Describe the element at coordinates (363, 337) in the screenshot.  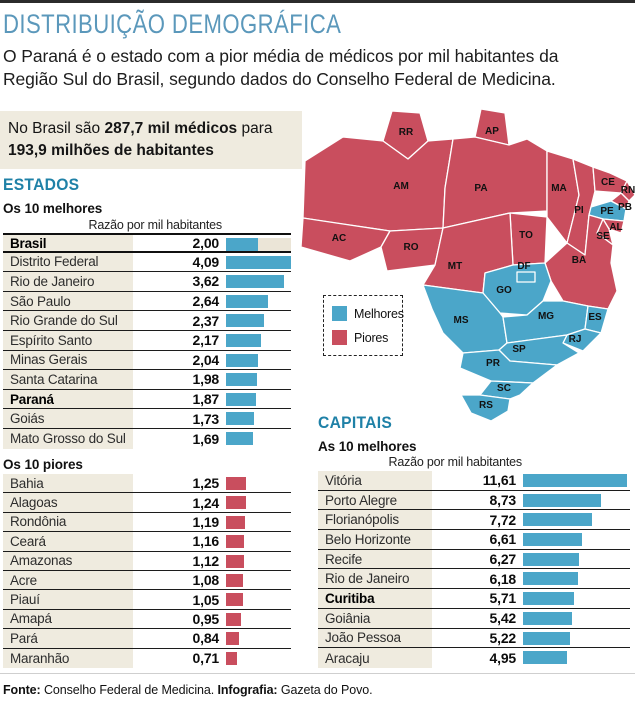
I see `legend-item-piores: Piores` at that location.